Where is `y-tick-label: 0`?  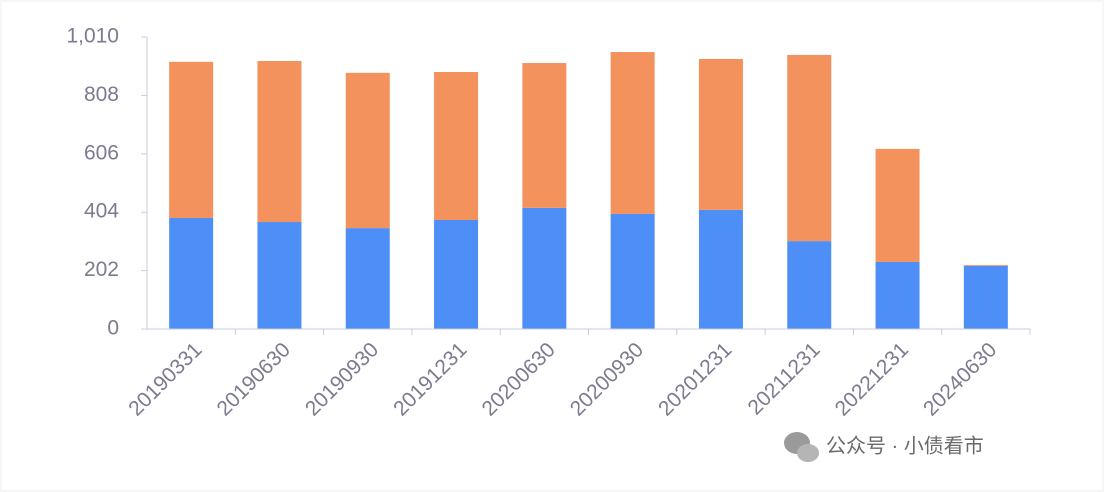 y-tick-label: 0 is located at coordinates (113, 328).